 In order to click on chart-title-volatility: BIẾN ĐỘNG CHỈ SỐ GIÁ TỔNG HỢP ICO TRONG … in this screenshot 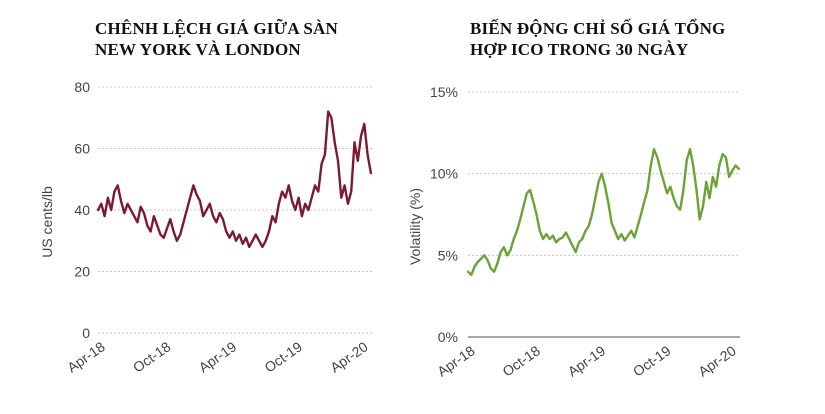, I will do `click(597, 39)`.